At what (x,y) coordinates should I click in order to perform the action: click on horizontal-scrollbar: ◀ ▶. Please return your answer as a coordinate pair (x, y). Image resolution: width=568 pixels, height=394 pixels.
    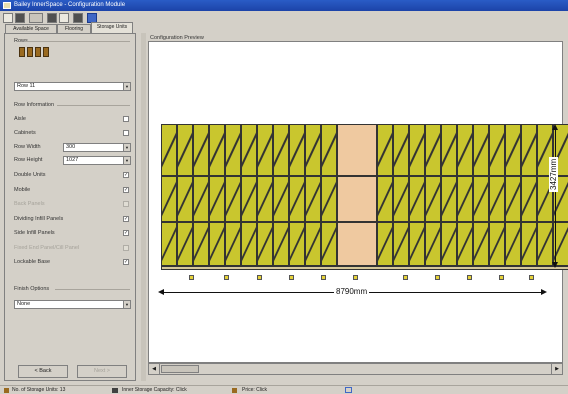
    Looking at the image, I should click on (355, 369).